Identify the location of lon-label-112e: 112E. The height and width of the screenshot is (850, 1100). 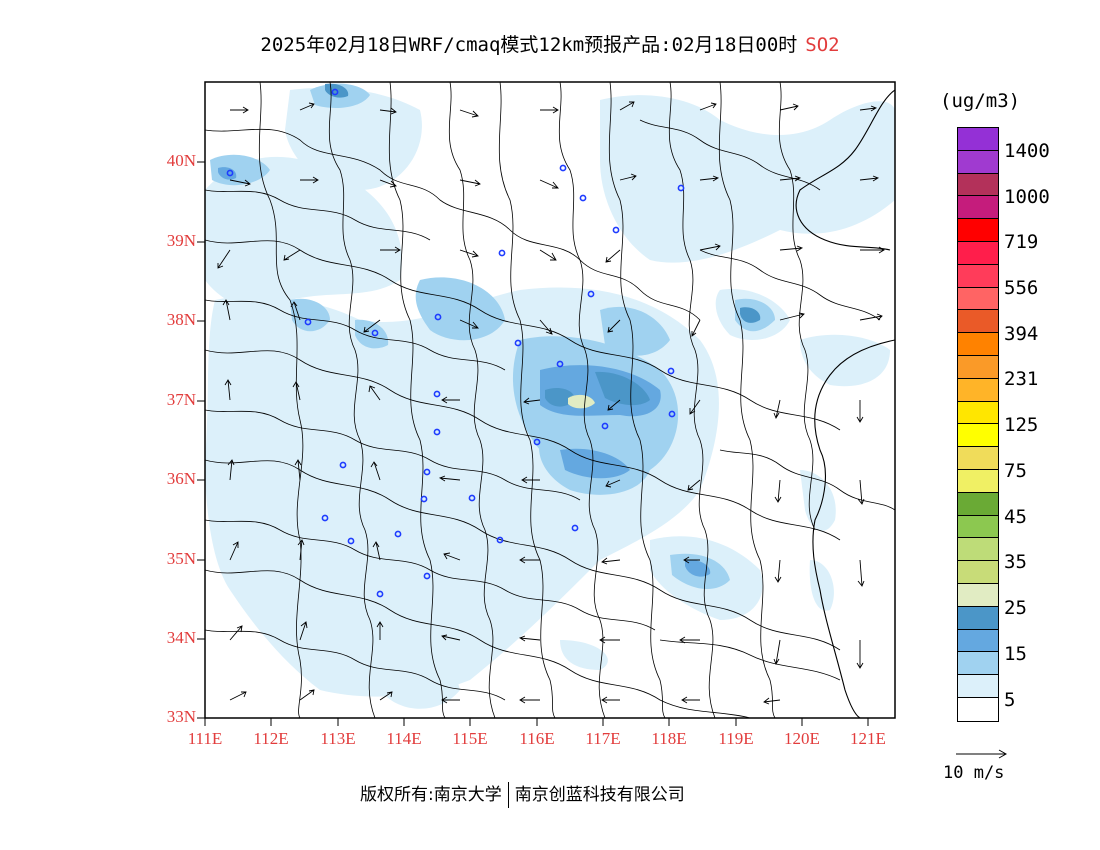
(271, 738).